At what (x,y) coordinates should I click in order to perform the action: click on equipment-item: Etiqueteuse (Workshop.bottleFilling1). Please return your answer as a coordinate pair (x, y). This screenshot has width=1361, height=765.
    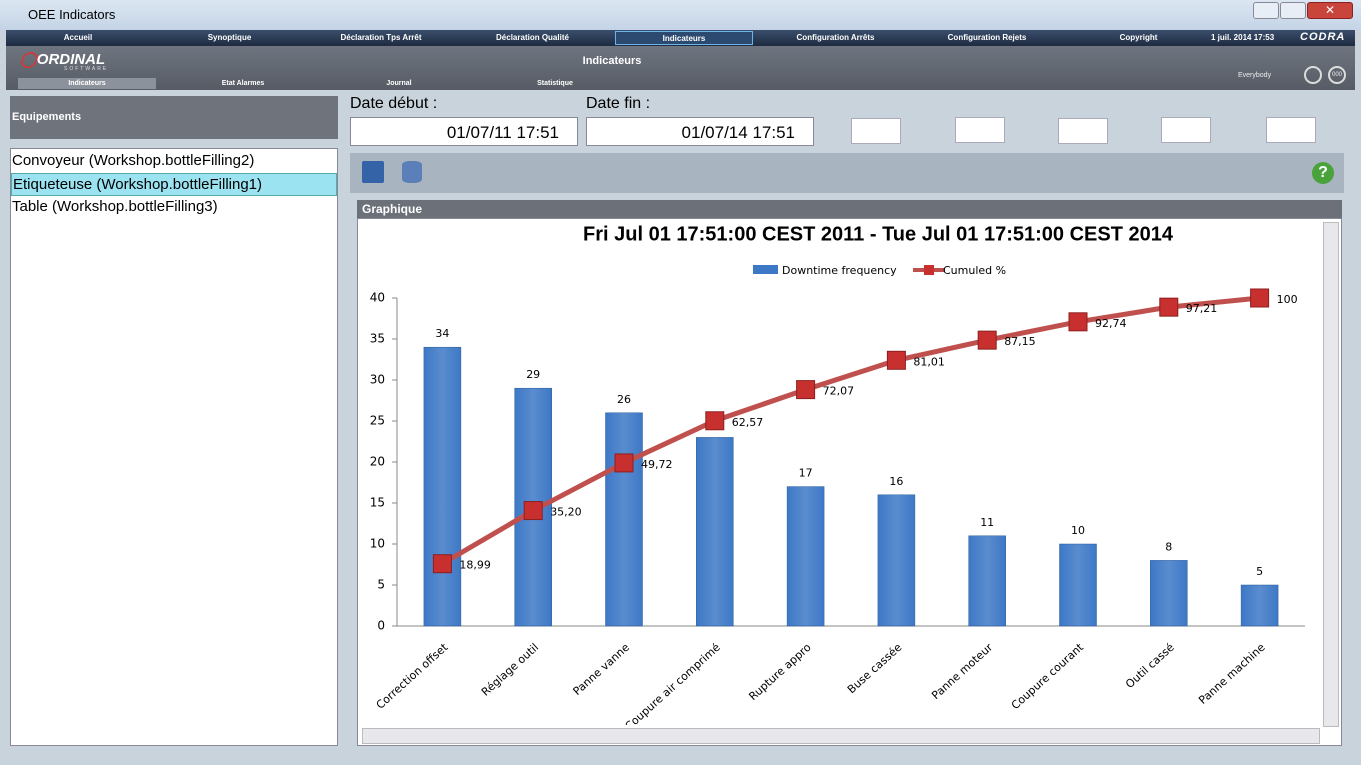
    Looking at the image, I should click on (174, 184).